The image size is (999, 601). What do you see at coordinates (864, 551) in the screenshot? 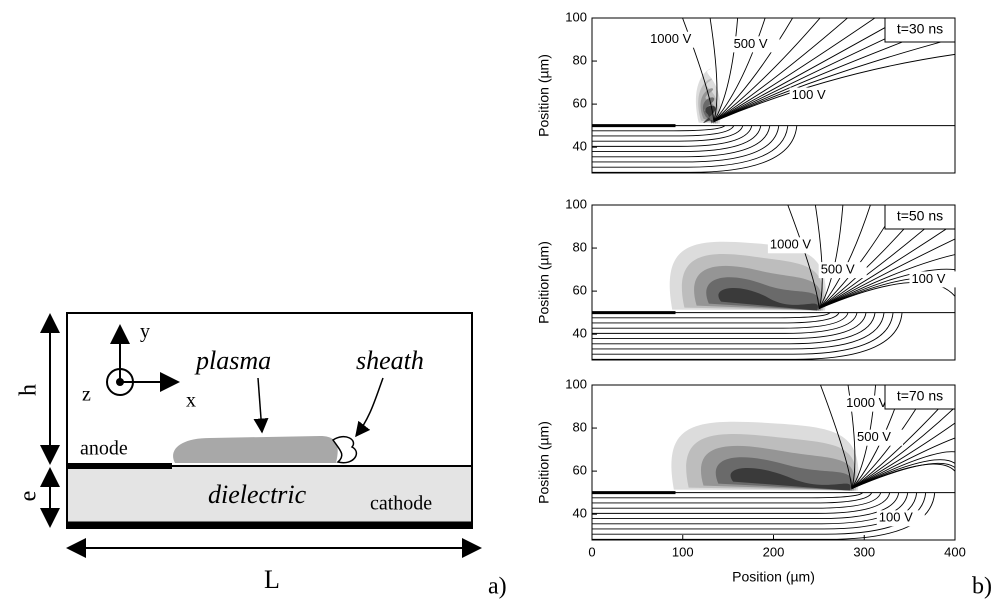
I see `x-tick-label: 300` at bounding box center [864, 551].